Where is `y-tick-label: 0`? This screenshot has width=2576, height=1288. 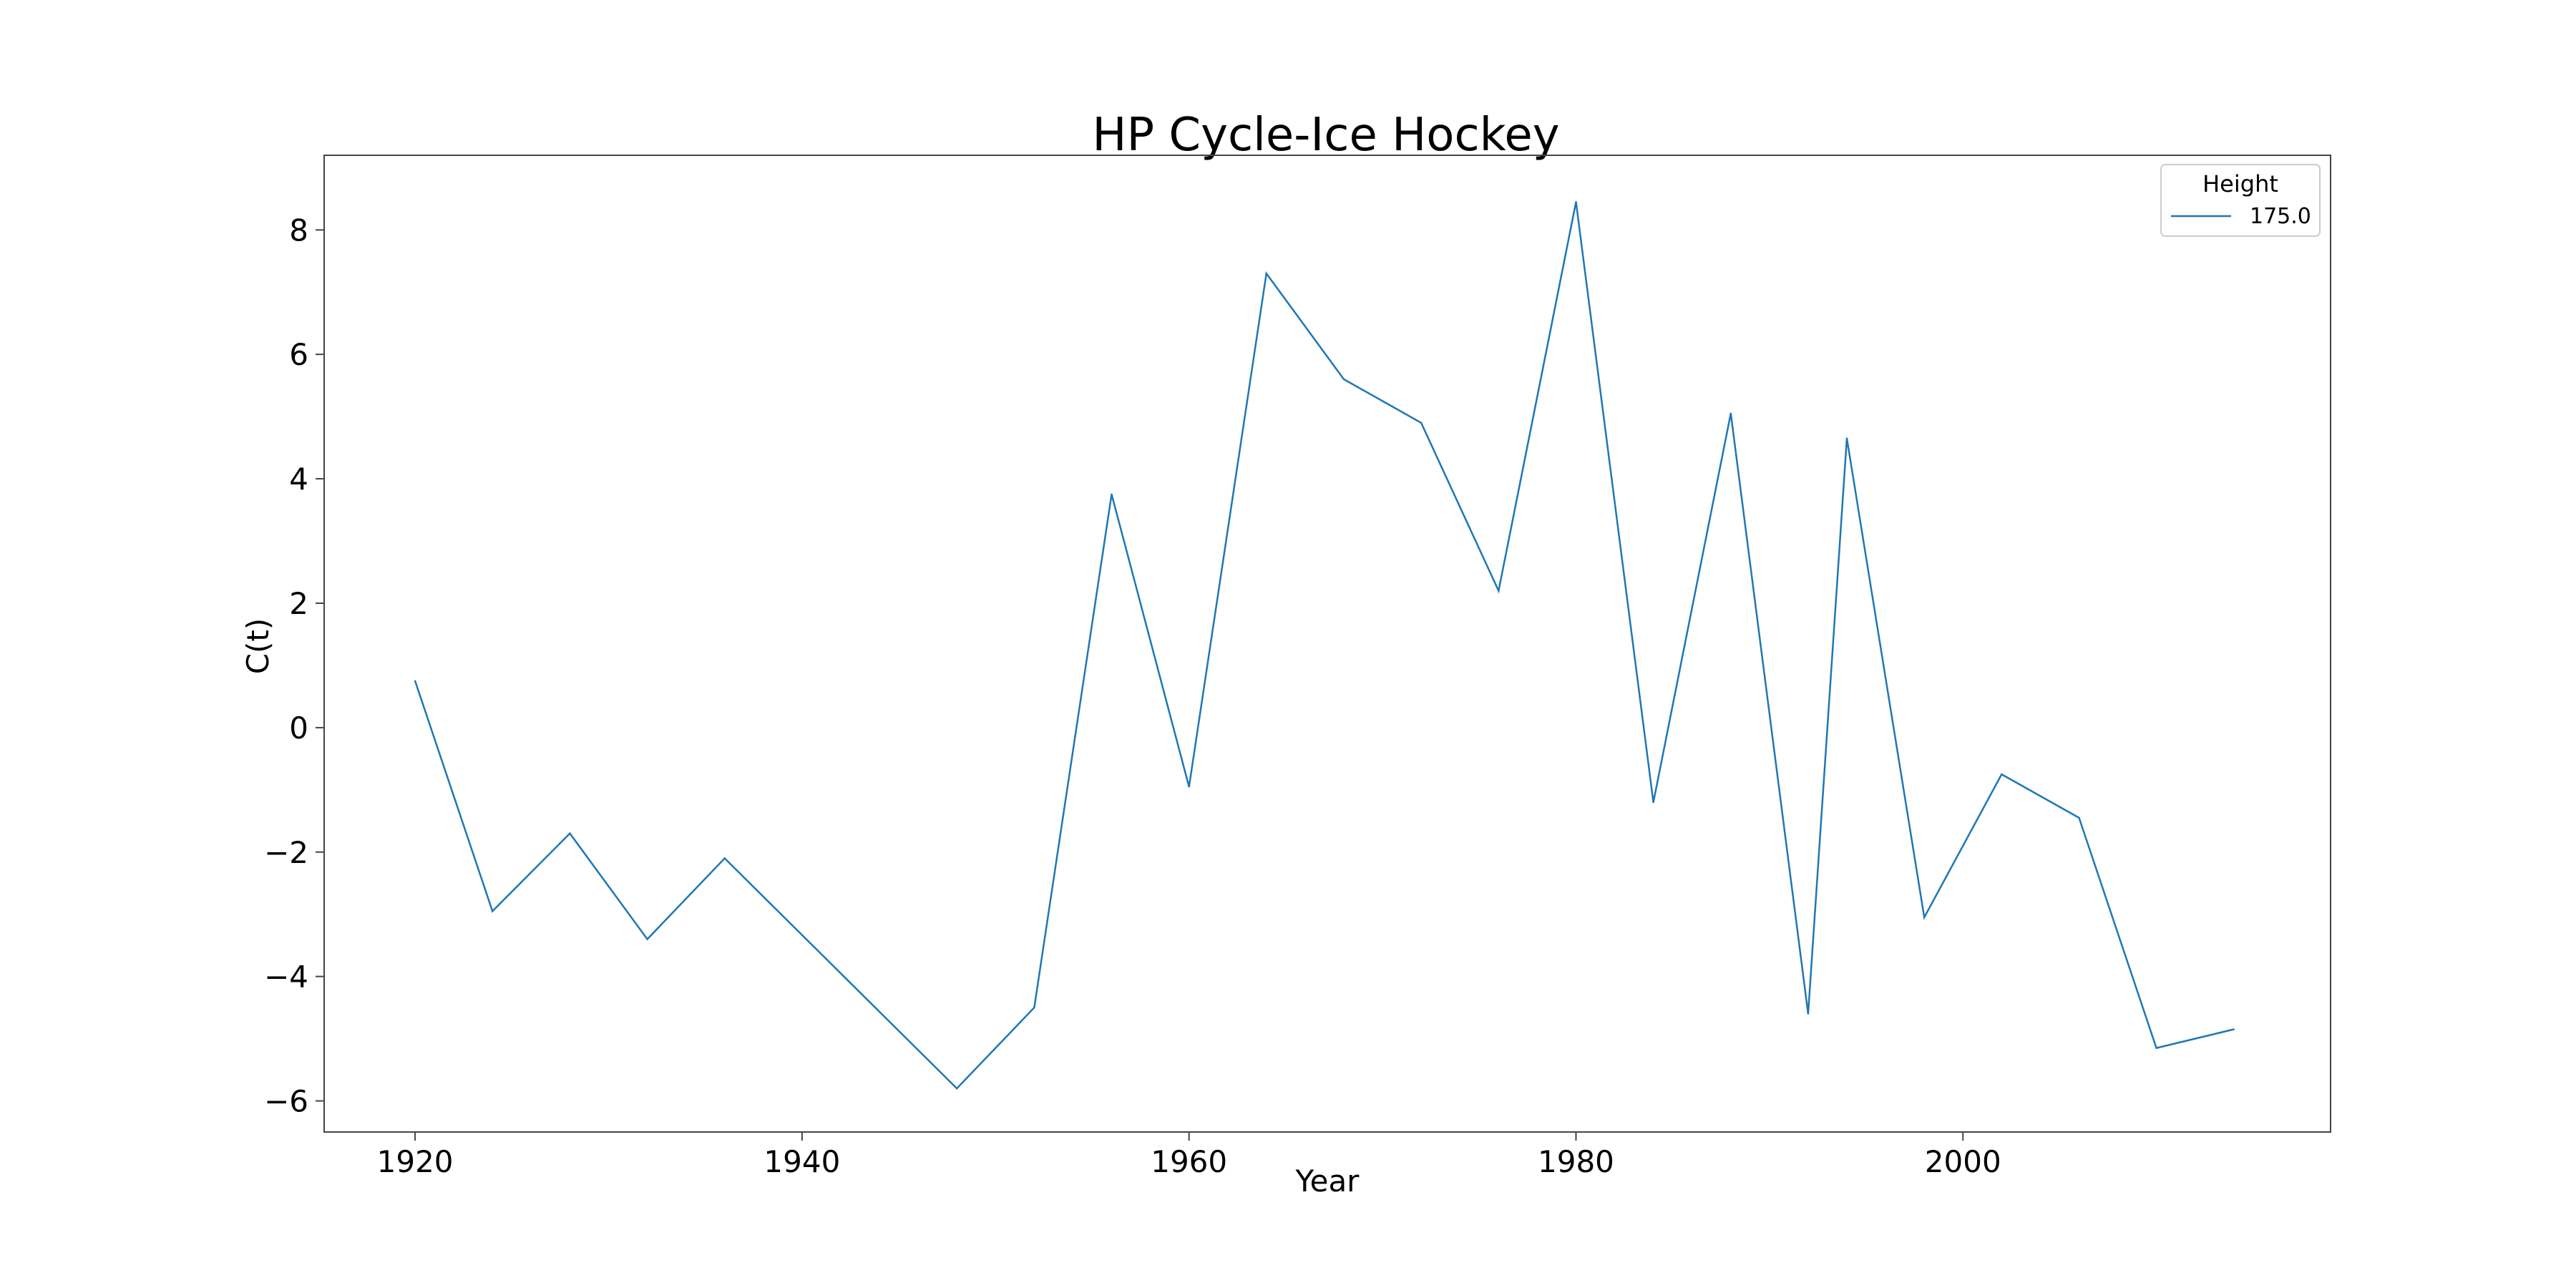 y-tick-label: 0 is located at coordinates (298, 728).